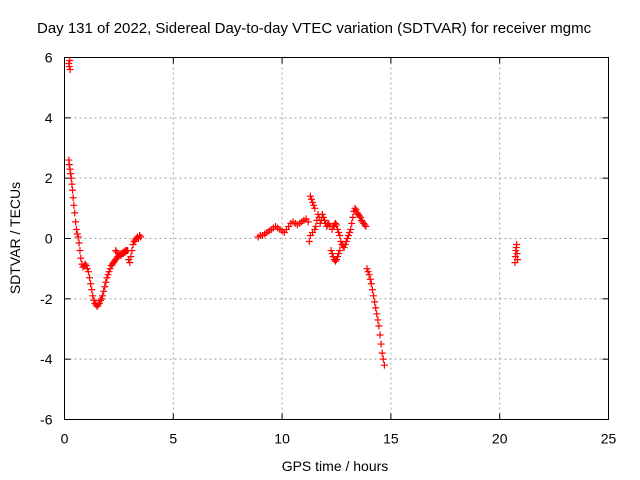 This screenshot has width=640, height=480. What do you see at coordinates (49, 58) in the screenshot?
I see `y-tick-label: 6` at bounding box center [49, 58].